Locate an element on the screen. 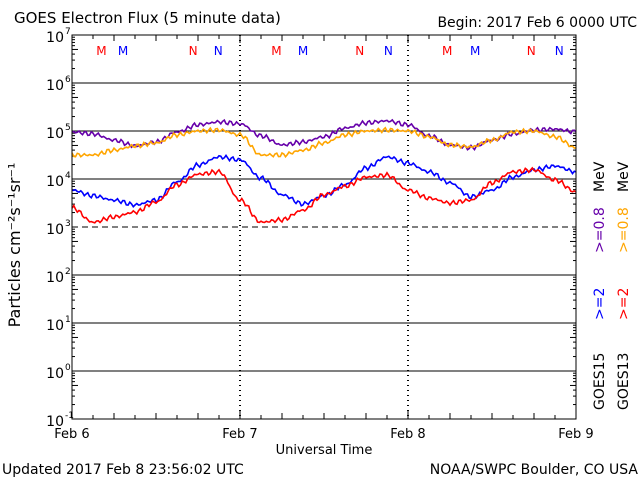 The image size is (640, 480). x-tick-labels: Feb 6 Feb 7 Feb 8 Feb 9 is located at coordinates (323, 434).